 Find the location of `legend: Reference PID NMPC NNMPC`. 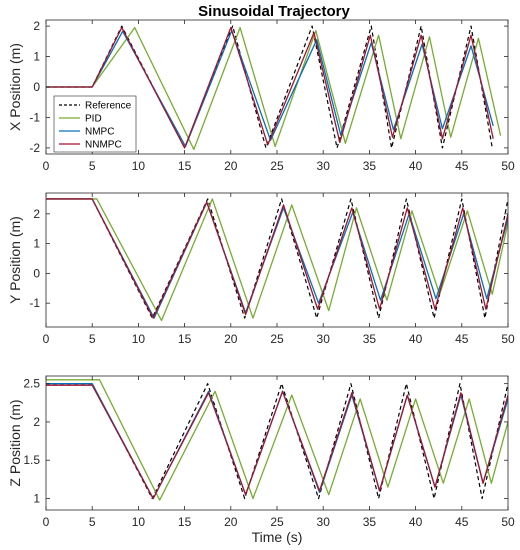

legend: Reference PID NMPC NNMPC is located at coordinates (95, 124).